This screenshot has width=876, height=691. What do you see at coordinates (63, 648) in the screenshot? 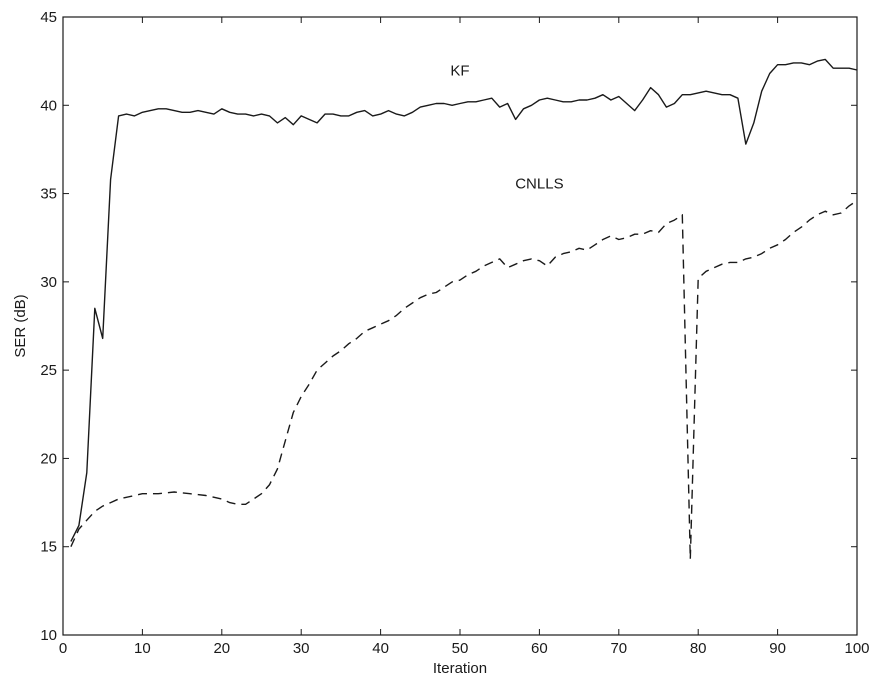
I see `x-tick-label: 0` at bounding box center [63, 648].